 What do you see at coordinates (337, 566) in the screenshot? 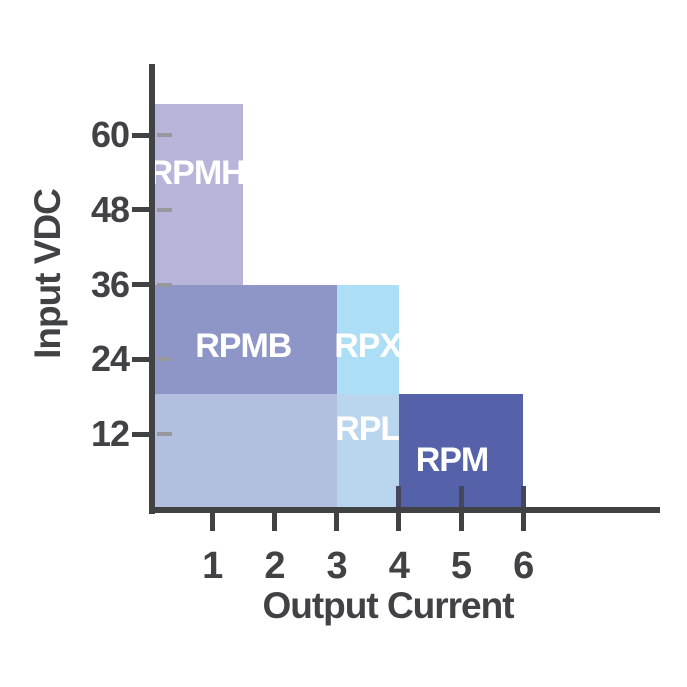
I see `x-tick-label: 3` at bounding box center [337, 566].